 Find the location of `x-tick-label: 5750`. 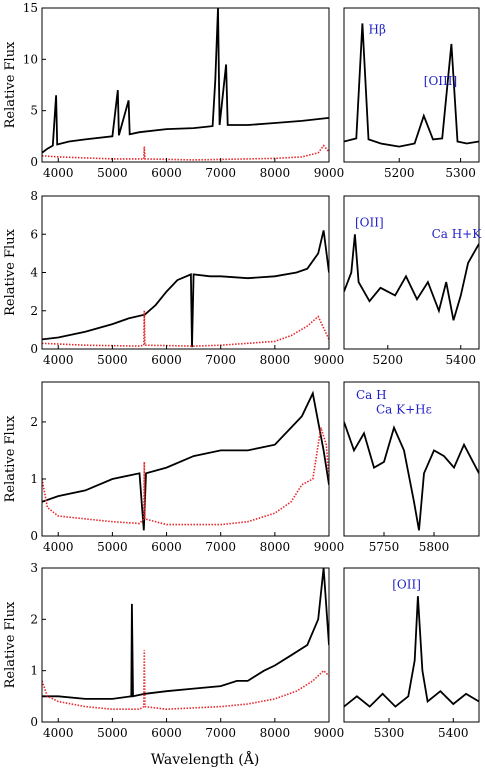

x-tick-label: 5750 is located at coordinates (384, 547).